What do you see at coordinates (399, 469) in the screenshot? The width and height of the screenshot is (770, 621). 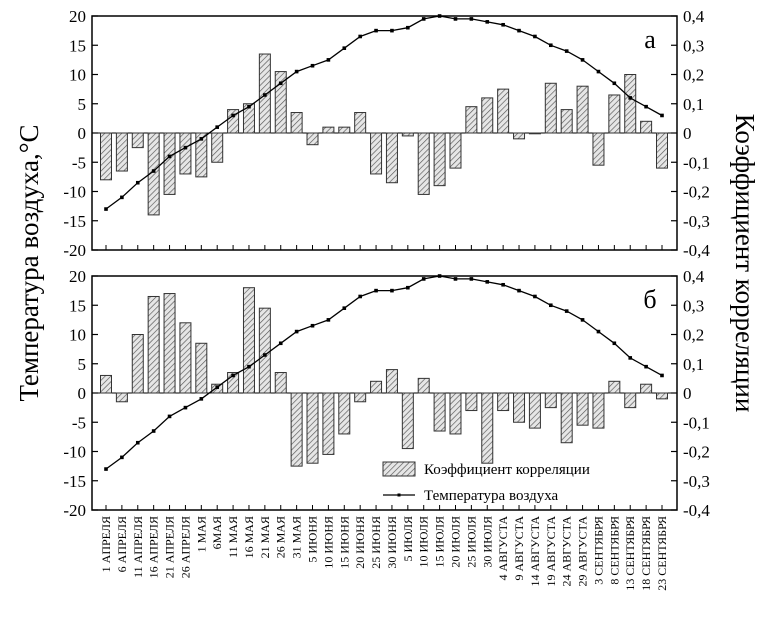 I see `legend-bar-swatch` at bounding box center [399, 469].